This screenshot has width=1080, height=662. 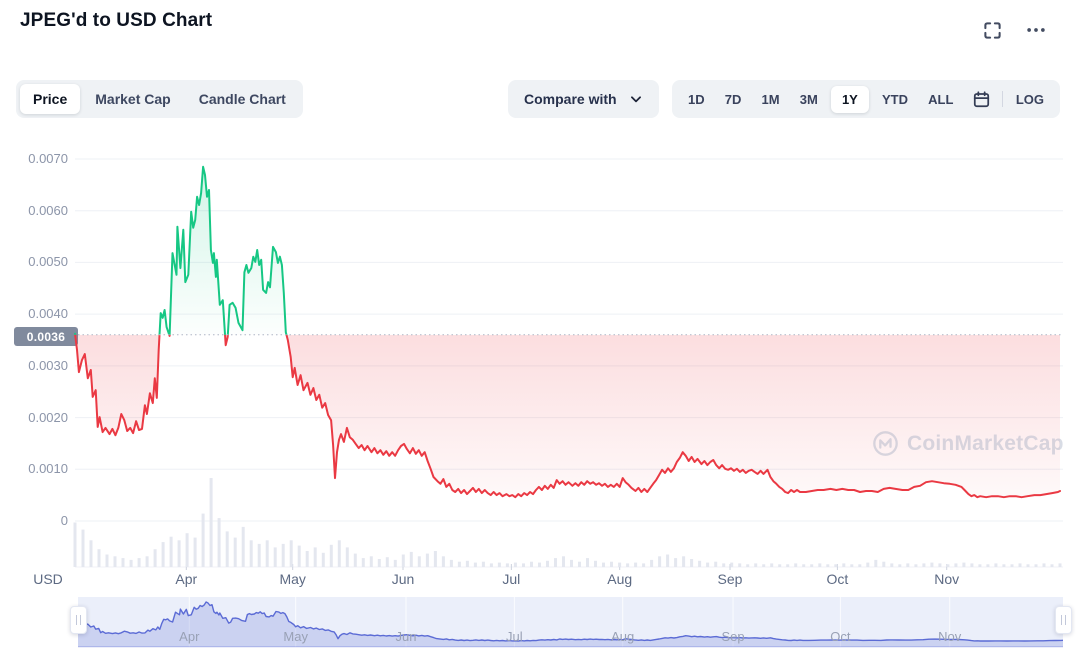 I want to click on navigator-line, so click(x=570, y=621).